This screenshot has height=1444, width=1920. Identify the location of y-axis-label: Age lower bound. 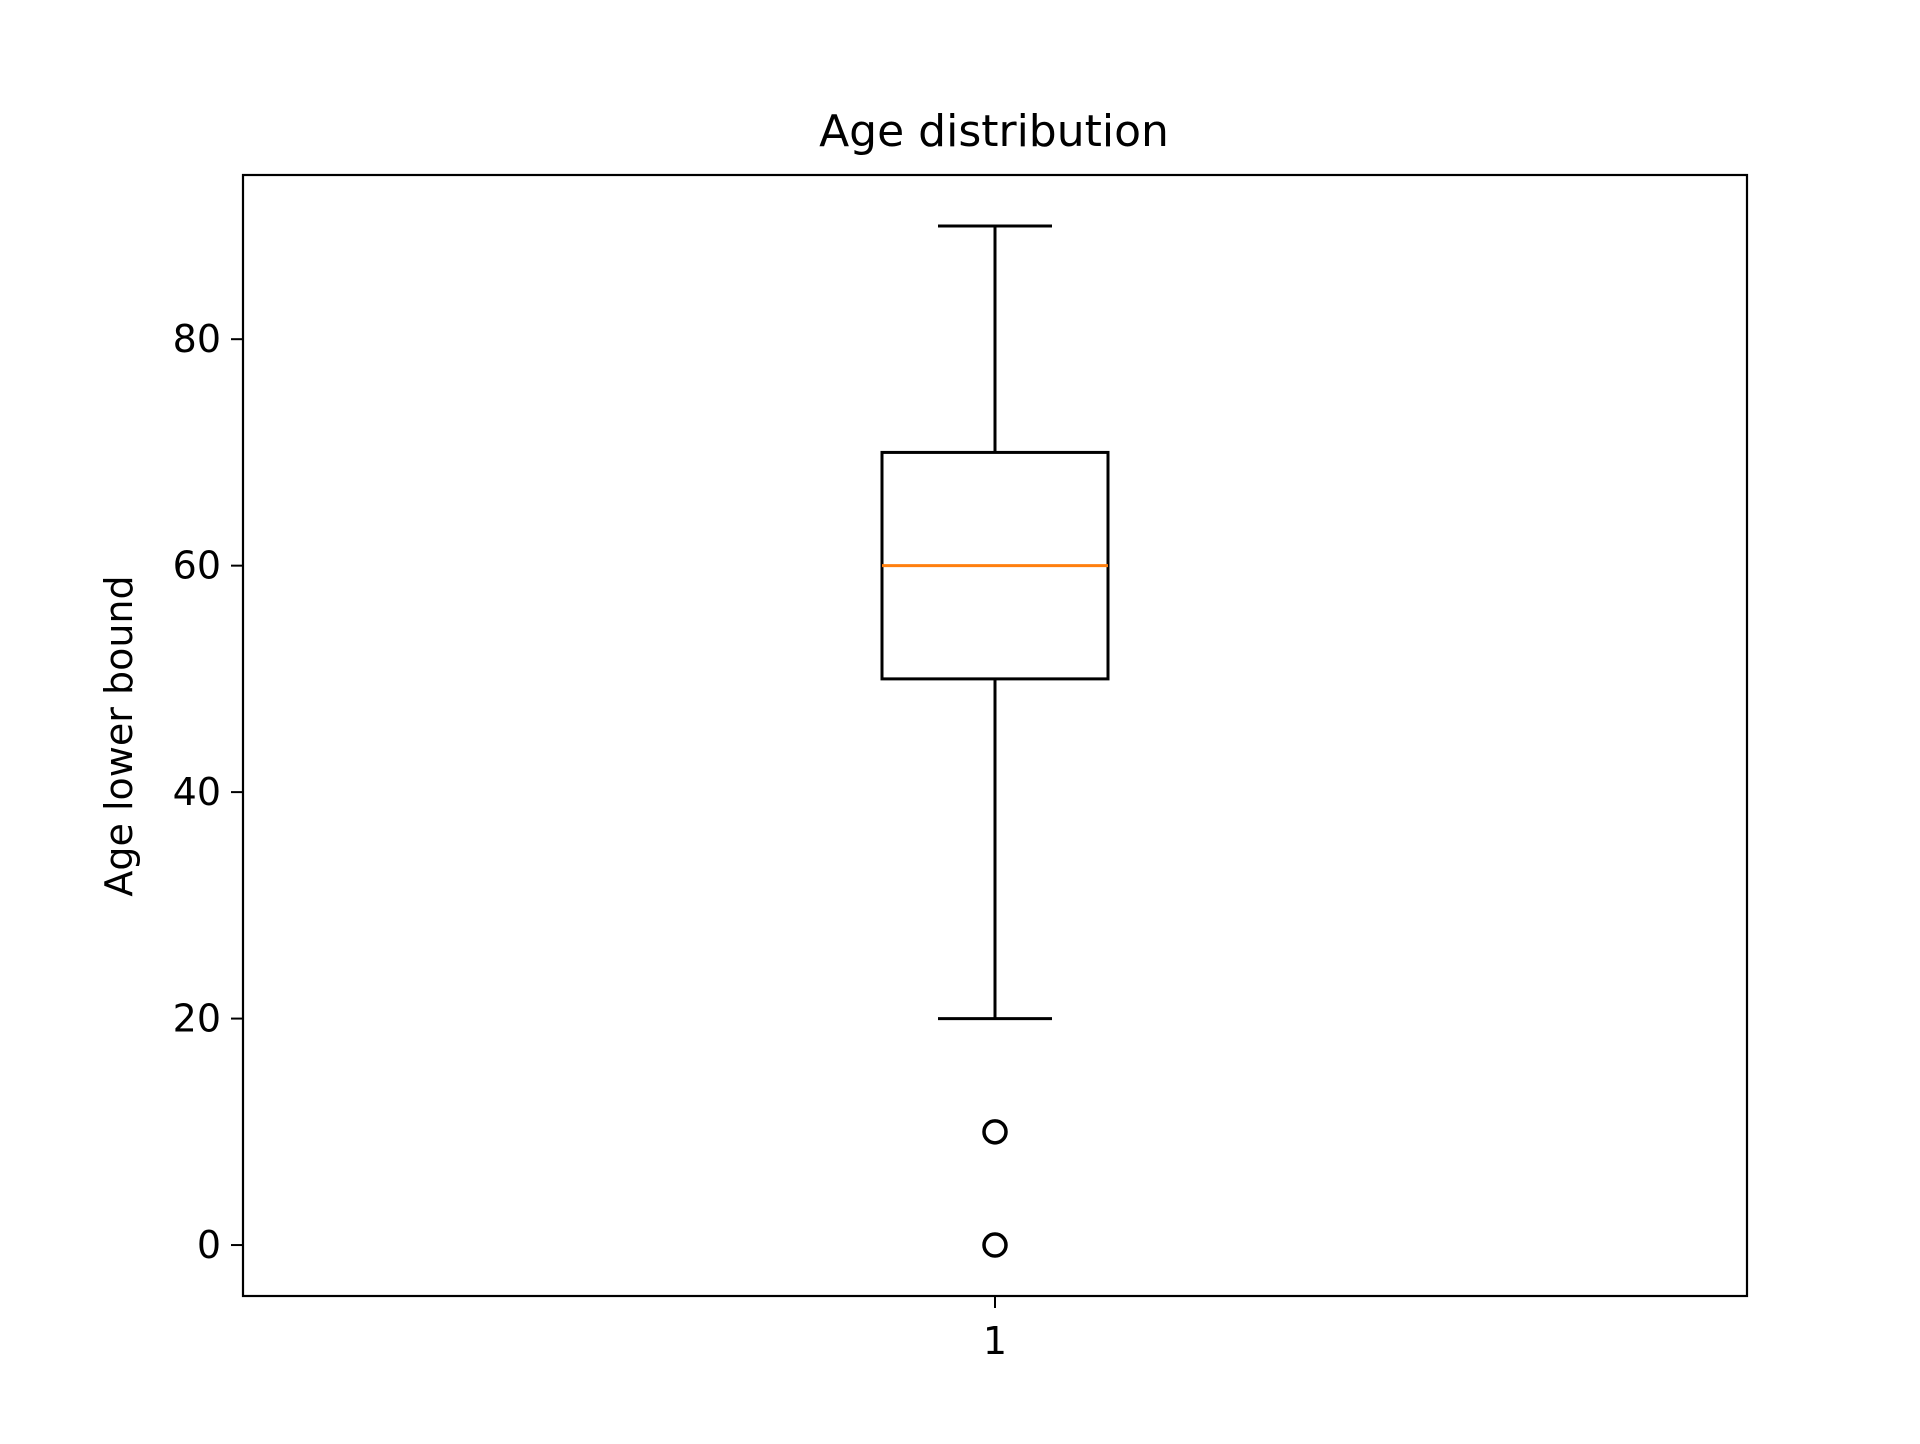
(119, 735).